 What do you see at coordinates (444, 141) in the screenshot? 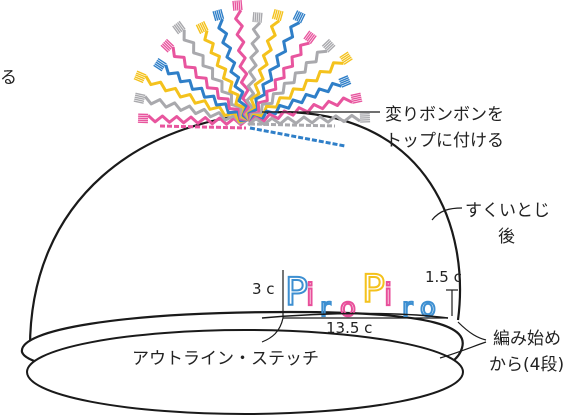
I see `pompom-label-line2: トップに付ける` at bounding box center [444, 141].